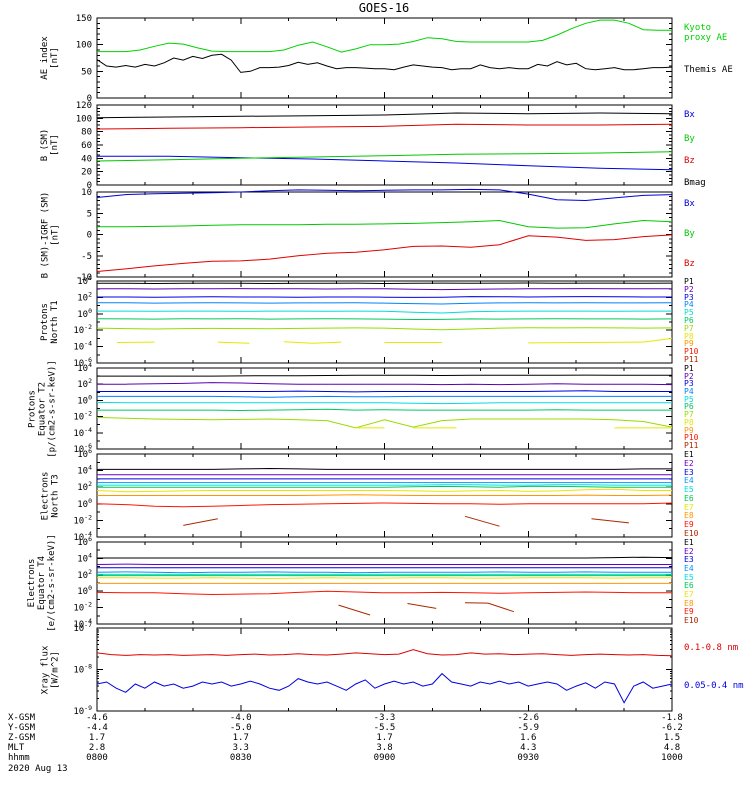  I want to click on panel-electrons-north-t3: 10-4 10-2 100 102 104 106, so click(373, 495).